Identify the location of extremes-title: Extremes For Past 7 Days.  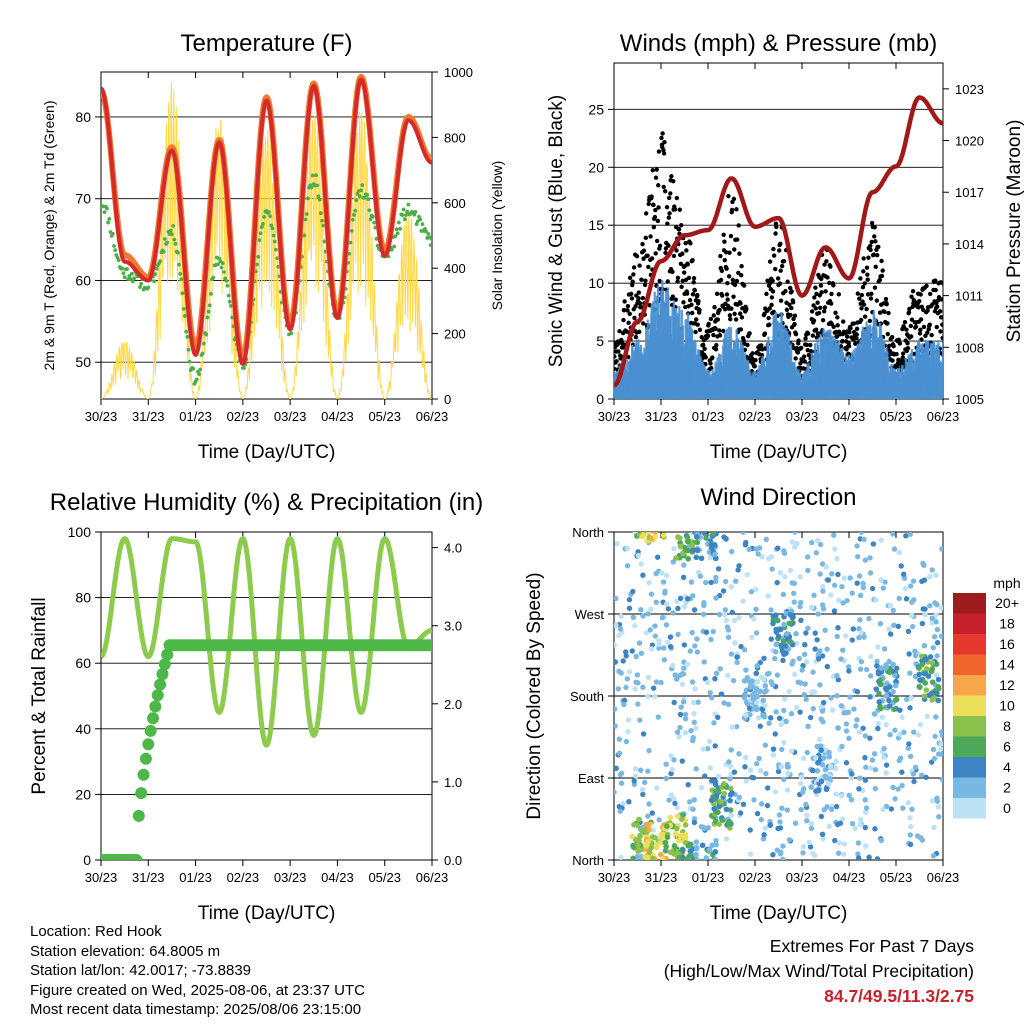
(871, 946).